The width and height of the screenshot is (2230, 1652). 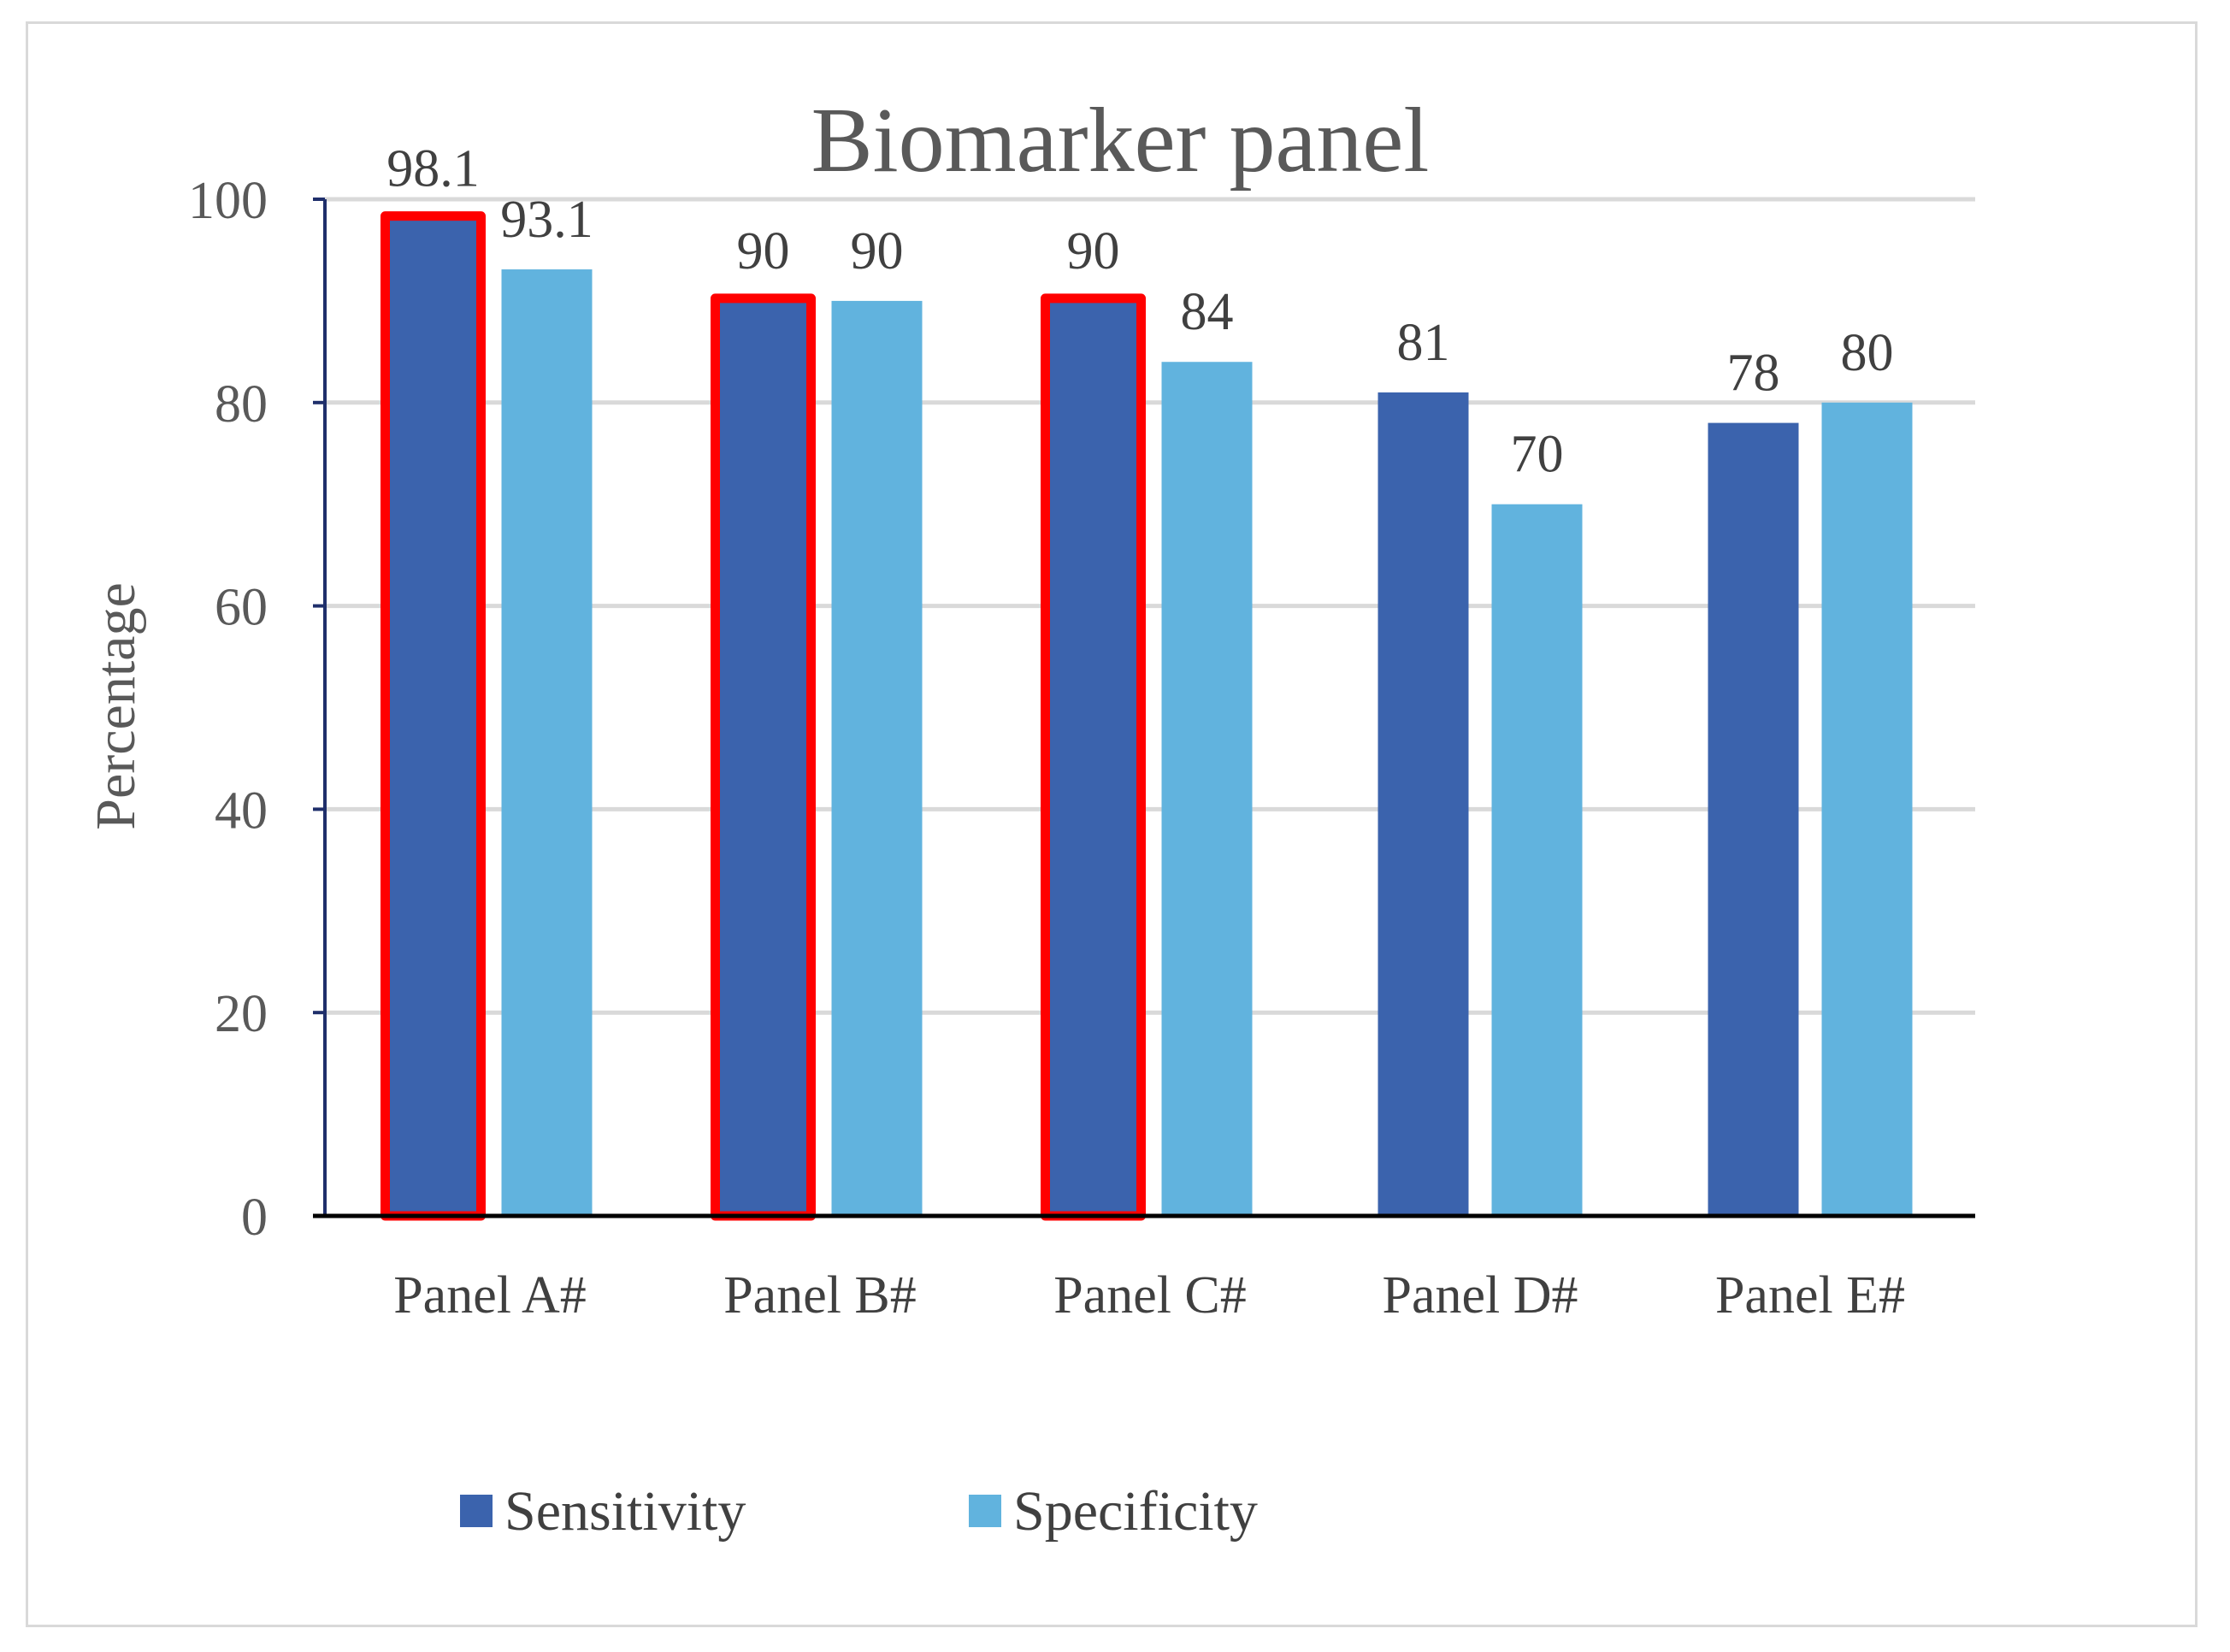 What do you see at coordinates (1480, 1295) in the screenshot?
I see `x-tick-label-panel-d: Panel D#` at bounding box center [1480, 1295].